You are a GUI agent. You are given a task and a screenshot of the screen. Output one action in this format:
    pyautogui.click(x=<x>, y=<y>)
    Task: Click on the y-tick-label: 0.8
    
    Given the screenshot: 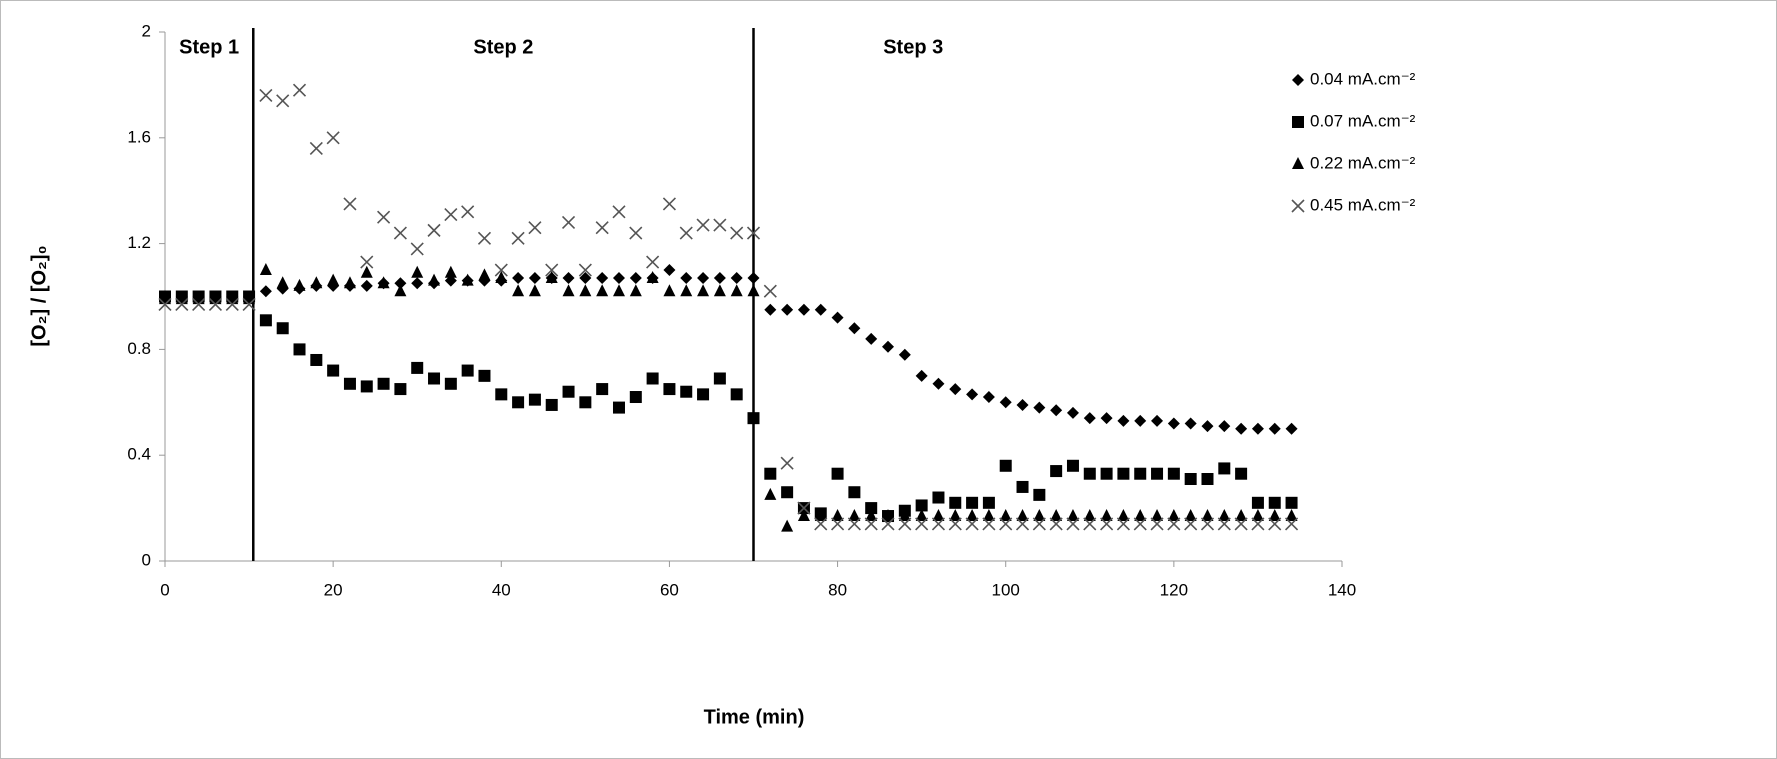 What is the action you would take?
    pyautogui.click(x=139, y=348)
    